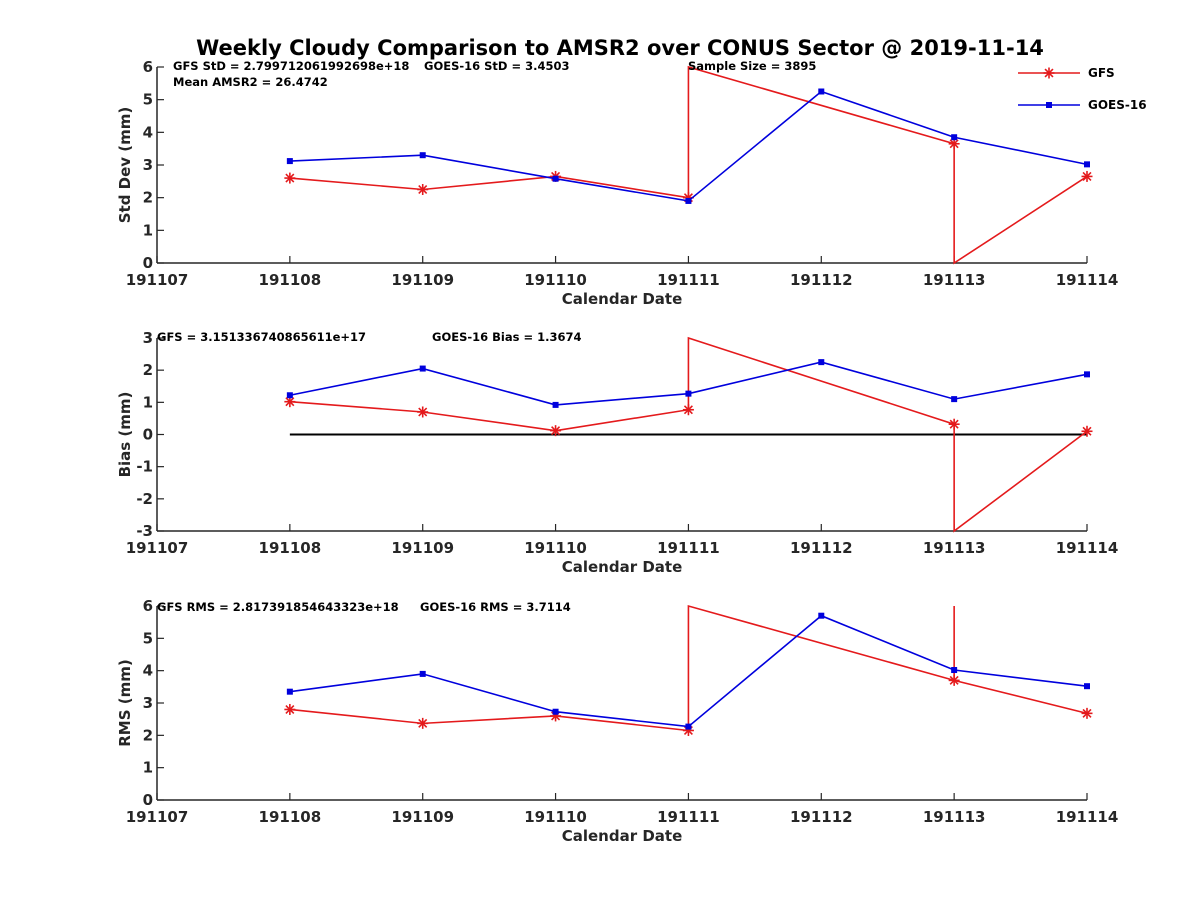  What do you see at coordinates (144, 467) in the screenshot?
I see `y-tick-label: -1` at bounding box center [144, 467].